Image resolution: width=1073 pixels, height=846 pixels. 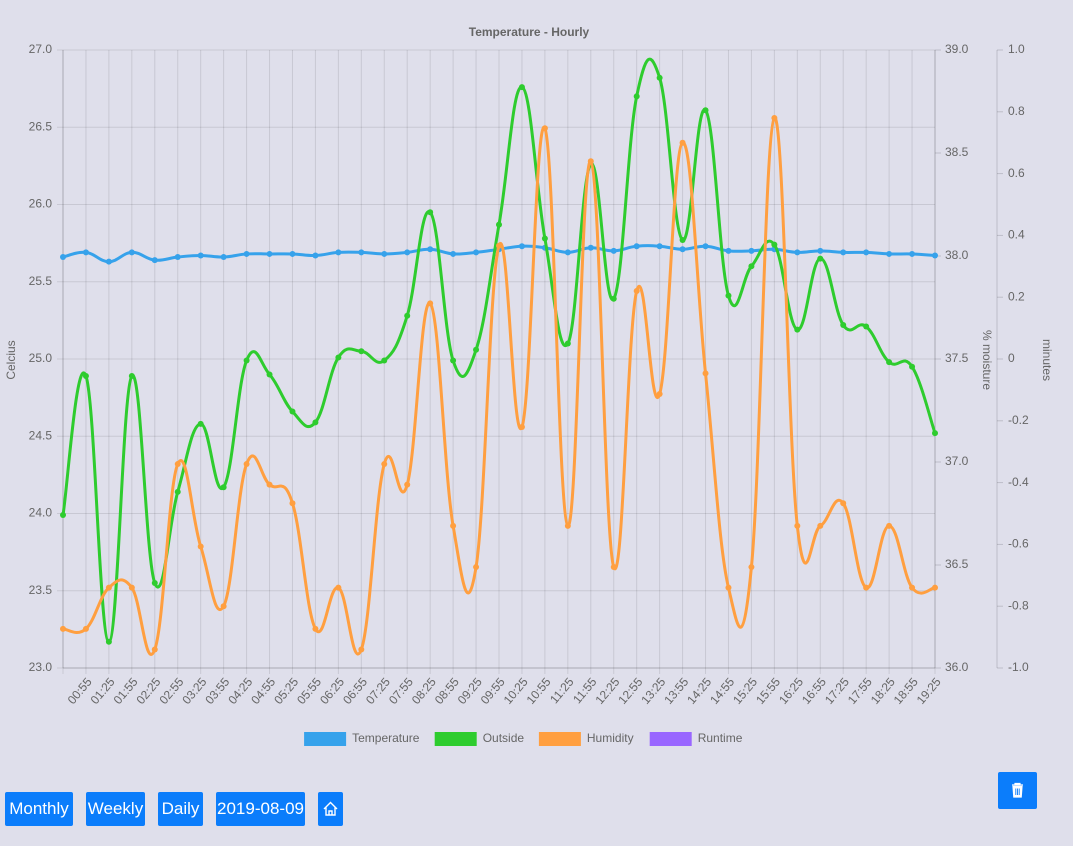 What do you see at coordinates (957, 255) in the screenshot?
I see `y2-tick-label: 38.0` at bounding box center [957, 255].